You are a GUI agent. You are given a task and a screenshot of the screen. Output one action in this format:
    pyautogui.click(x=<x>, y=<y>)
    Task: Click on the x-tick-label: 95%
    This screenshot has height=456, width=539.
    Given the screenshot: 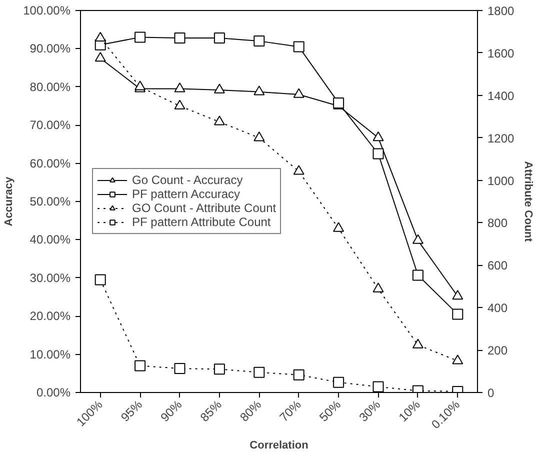 What is the action you would take?
    pyautogui.click(x=132, y=410)
    